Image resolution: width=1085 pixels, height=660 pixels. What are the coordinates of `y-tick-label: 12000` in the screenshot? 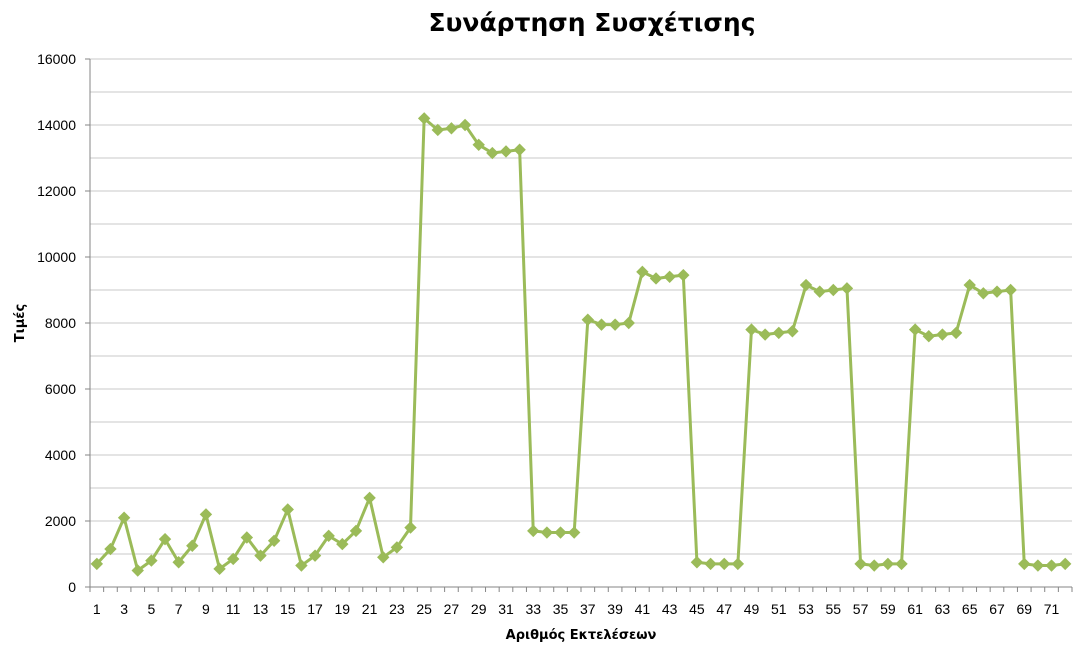 It's located at (56, 191).